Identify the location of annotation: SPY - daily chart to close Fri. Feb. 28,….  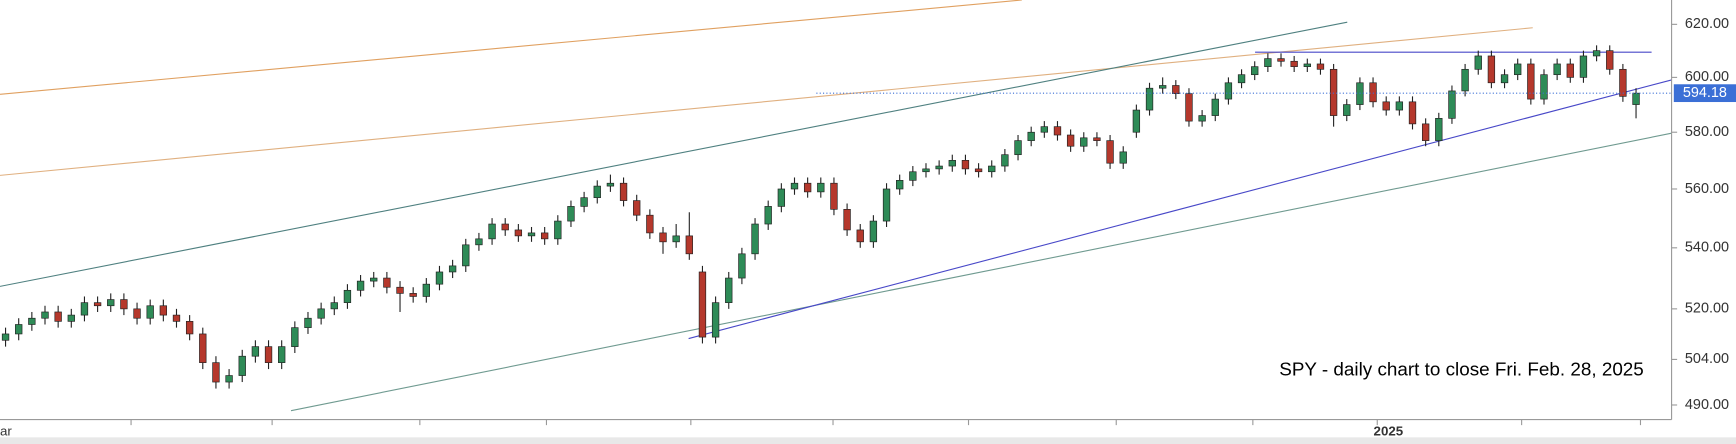
(1461, 369).